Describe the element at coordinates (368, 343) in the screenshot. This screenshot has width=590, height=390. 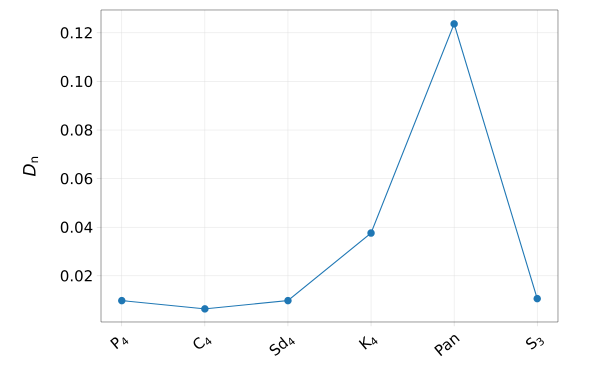
I see `x-tick-label: K$_{4}$` at that location.